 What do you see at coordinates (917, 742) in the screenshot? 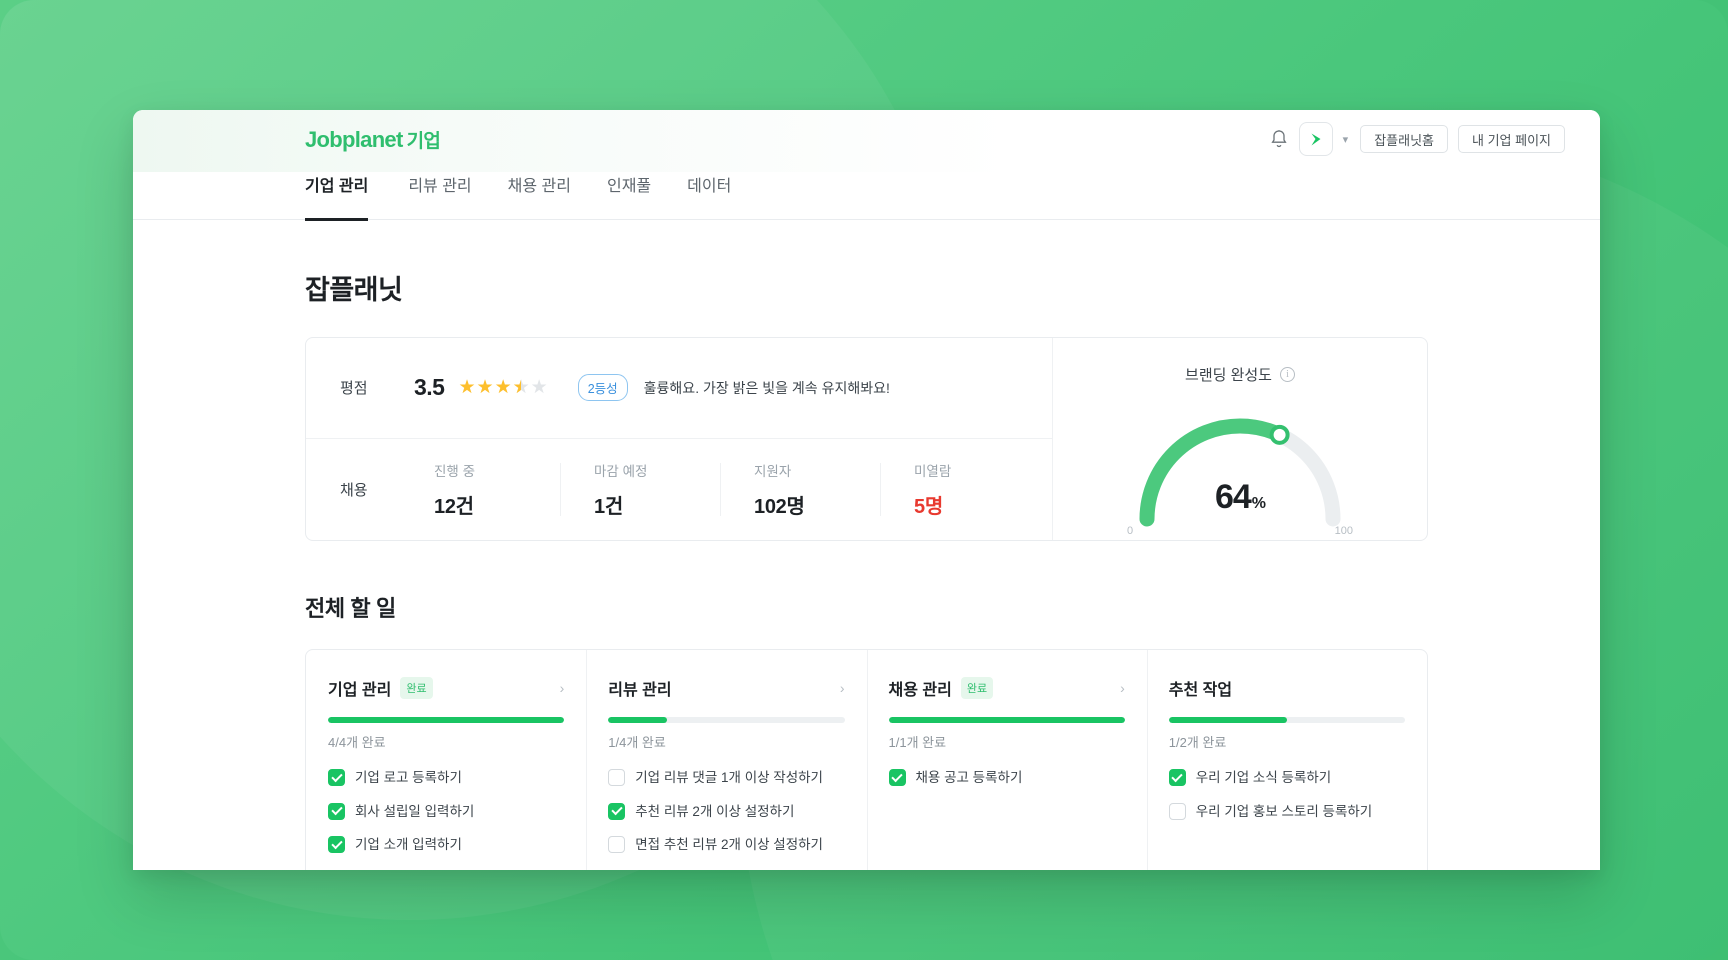
I see `todo-count: 1/1개 완료` at bounding box center [917, 742].